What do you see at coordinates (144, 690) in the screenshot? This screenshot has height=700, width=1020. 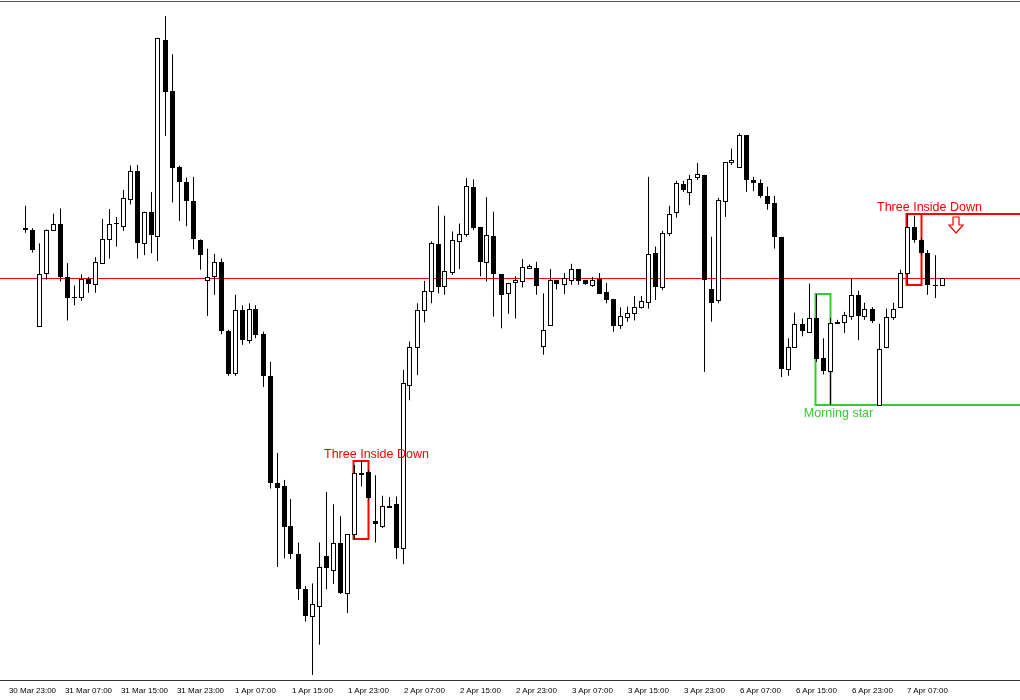 I see `x-tick-label: 31 Mar 15:00` at bounding box center [144, 690].